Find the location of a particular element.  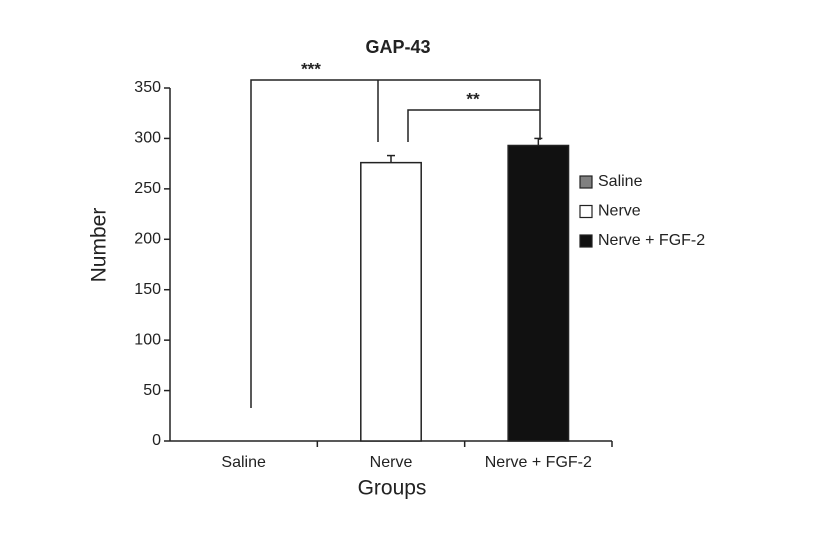

y-tick-label: 100 is located at coordinates (147, 339).